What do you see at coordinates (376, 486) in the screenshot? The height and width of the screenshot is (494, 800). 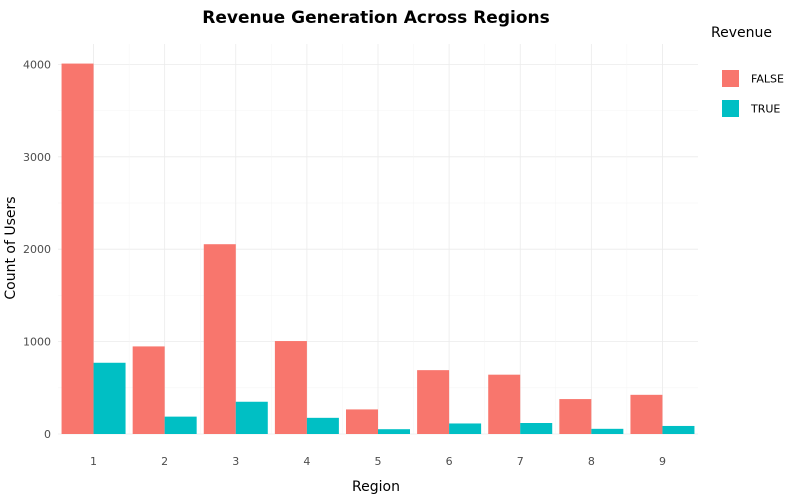 I see `x-axis-title: Region` at bounding box center [376, 486].